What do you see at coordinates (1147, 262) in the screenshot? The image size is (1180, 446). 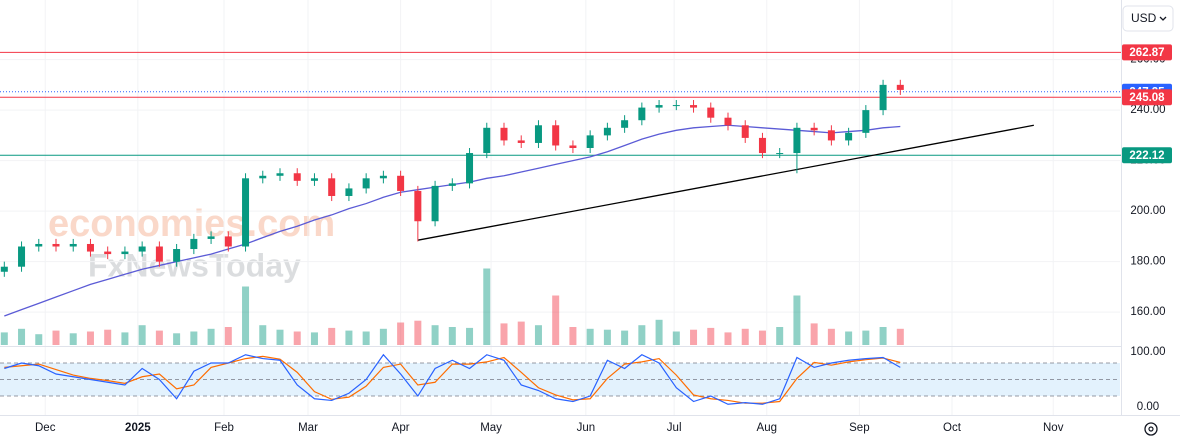 I see `y-tick-label: 180.00` at bounding box center [1147, 262].